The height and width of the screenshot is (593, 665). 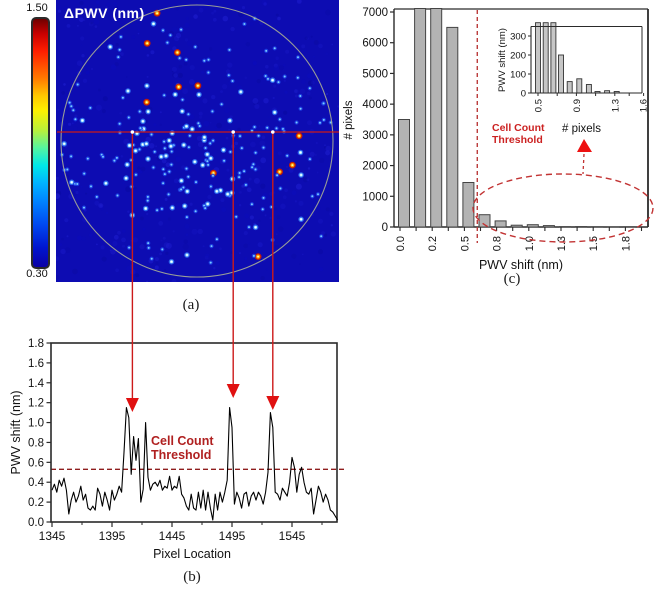 I want to click on x-tick-label: 1445, so click(x=172, y=536).